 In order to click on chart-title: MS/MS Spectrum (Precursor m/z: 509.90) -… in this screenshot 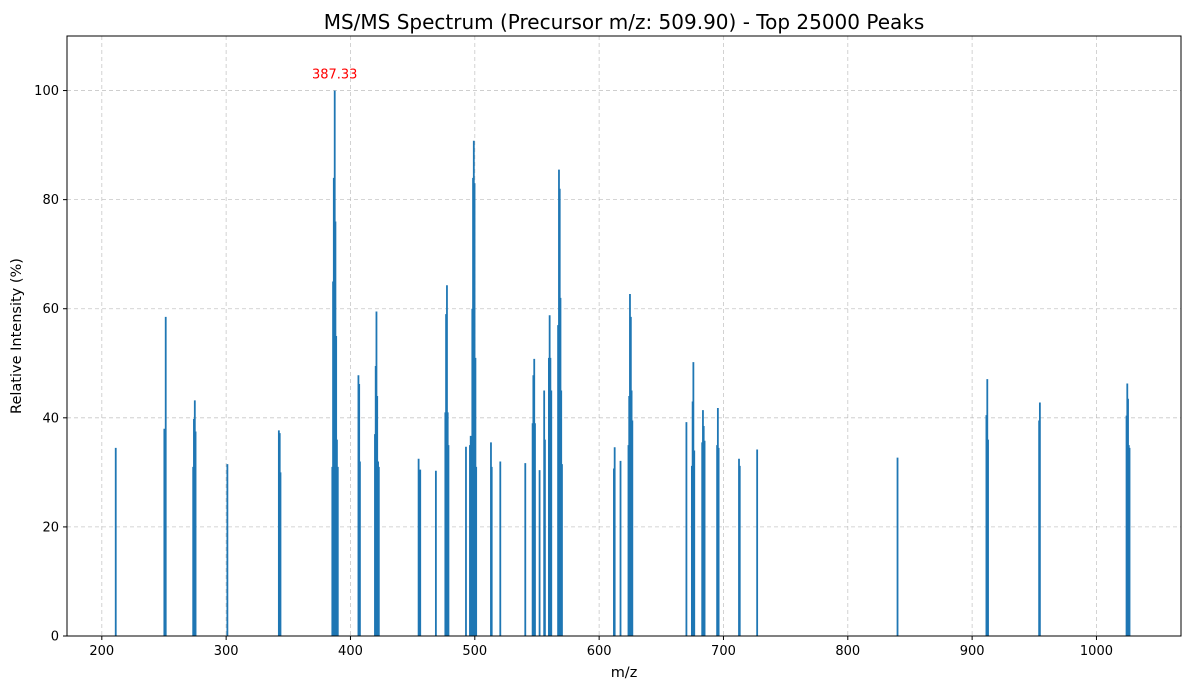, I will do `click(624, 22)`.